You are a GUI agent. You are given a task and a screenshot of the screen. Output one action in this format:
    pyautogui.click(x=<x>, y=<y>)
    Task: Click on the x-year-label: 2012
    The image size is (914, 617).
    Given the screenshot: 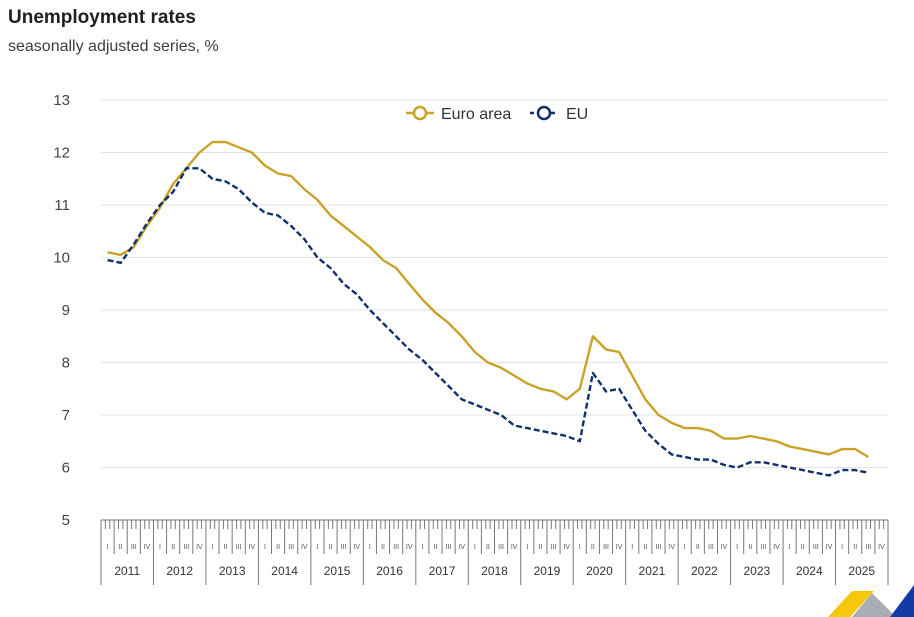 What is the action you would take?
    pyautogui.click(x=179, y=571)
    